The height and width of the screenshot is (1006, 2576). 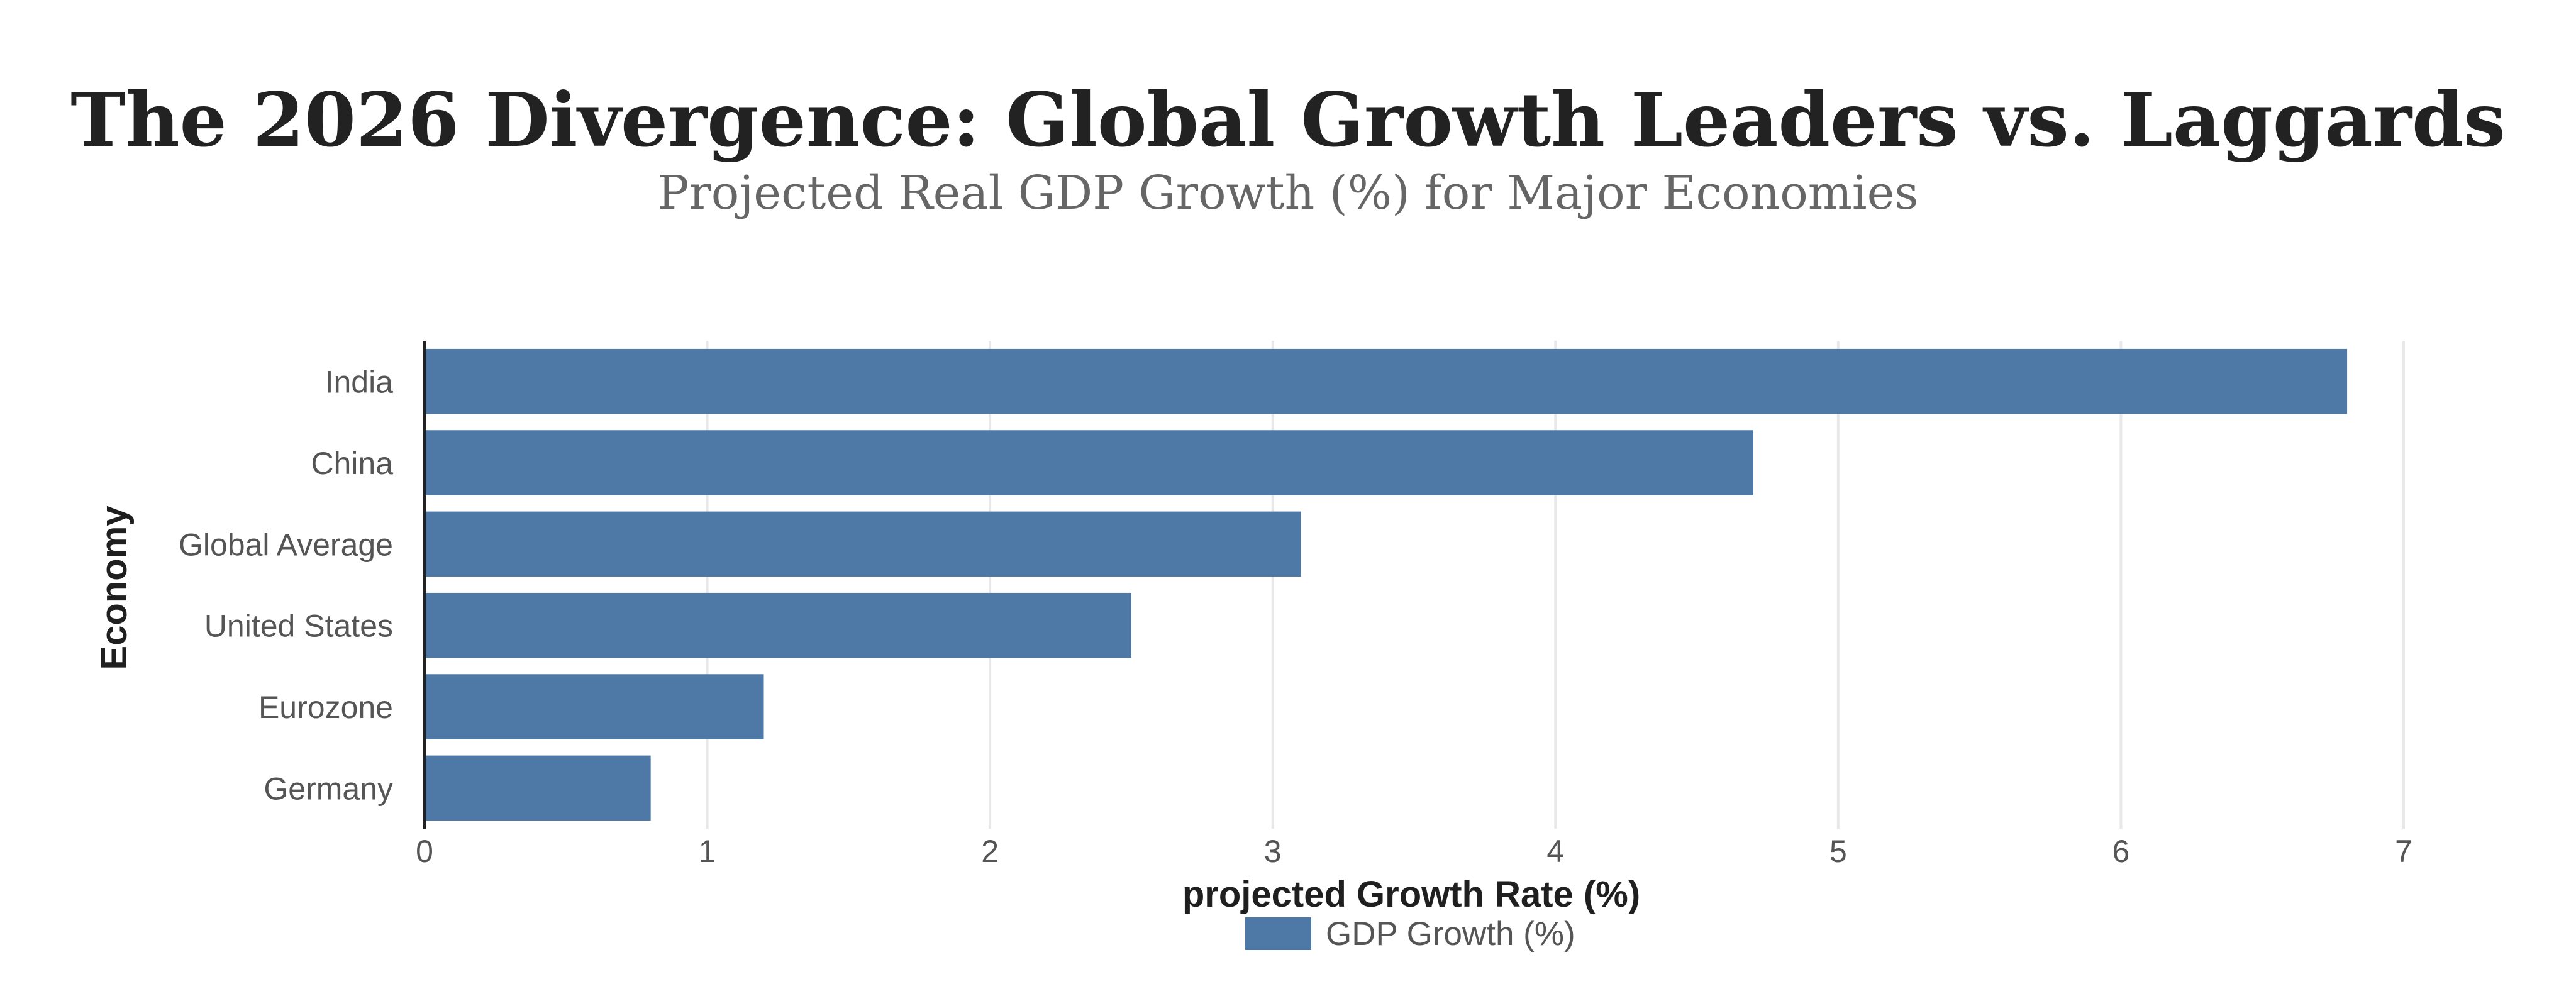 What do you see at coordinates (1555, 852) in the screenshot?
I see `x-tick-label: 4` at bounding box center [1555, 852].